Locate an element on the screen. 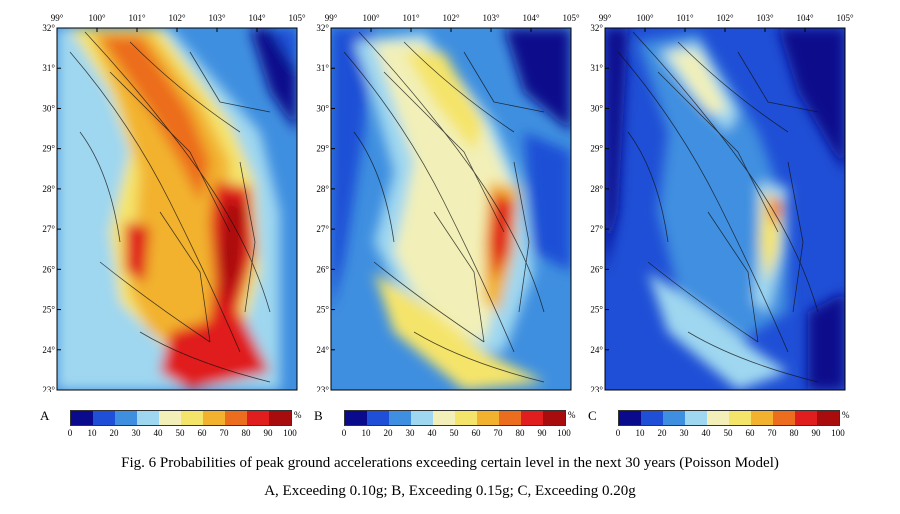 This screenshot has width=900, height=514. legend-c: C % 0 10 20 30 40 50 60 70 80 90 100 is located at coordinates (724, 426).